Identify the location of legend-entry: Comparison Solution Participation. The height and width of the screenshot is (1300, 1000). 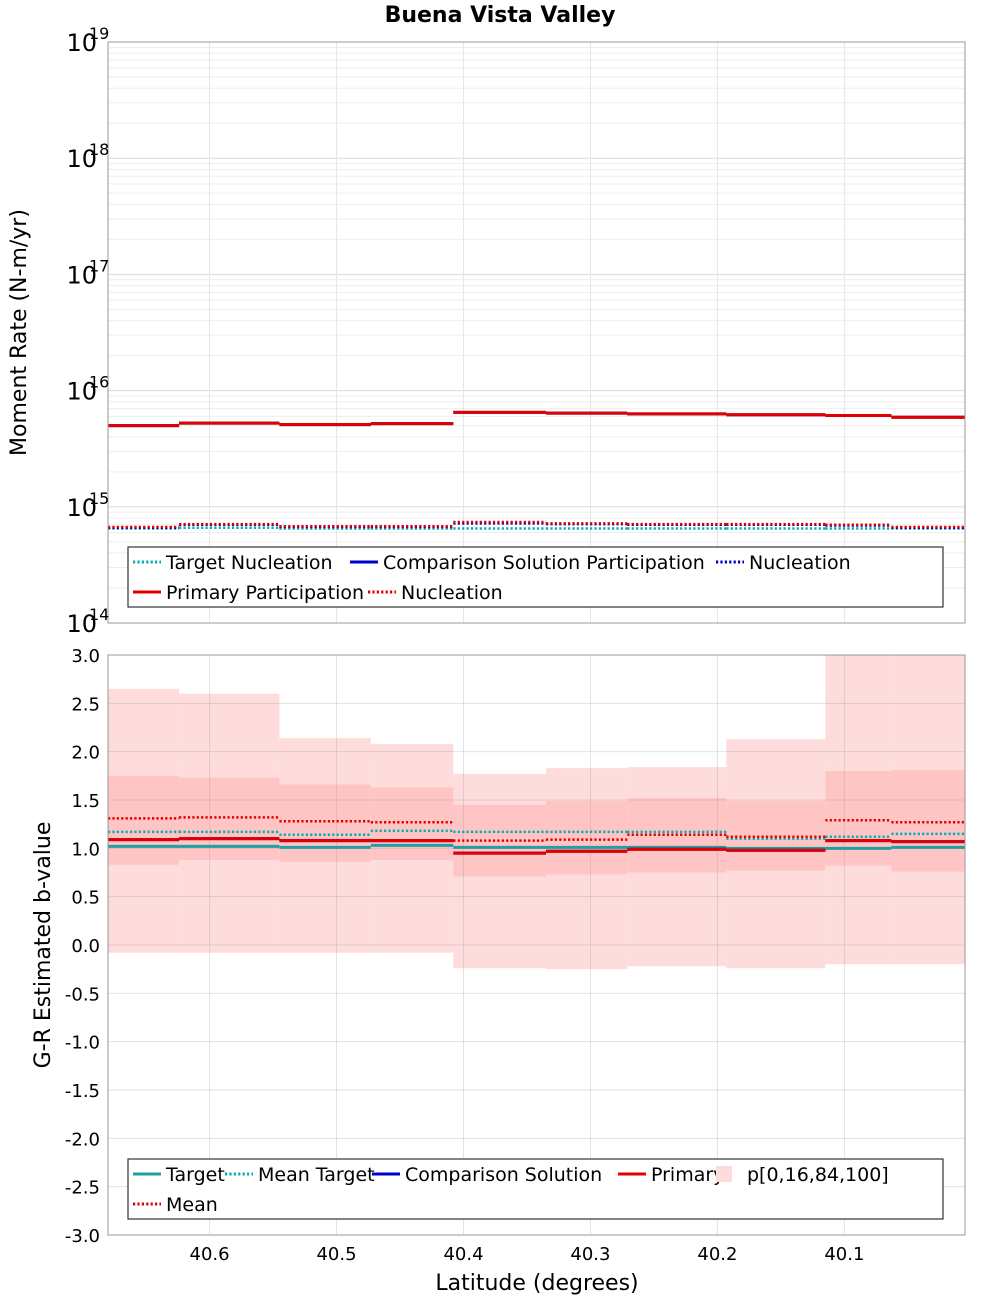
(544, 563).